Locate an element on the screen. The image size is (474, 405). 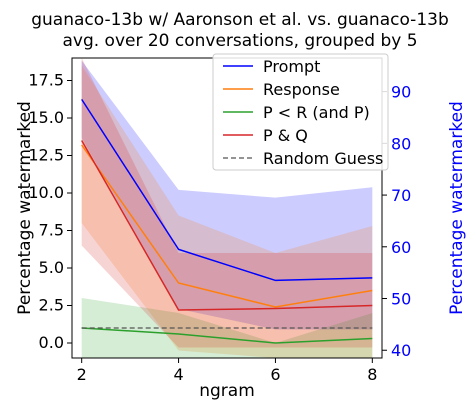
x-tick-label: 6 is located at coordinates (275, 374).